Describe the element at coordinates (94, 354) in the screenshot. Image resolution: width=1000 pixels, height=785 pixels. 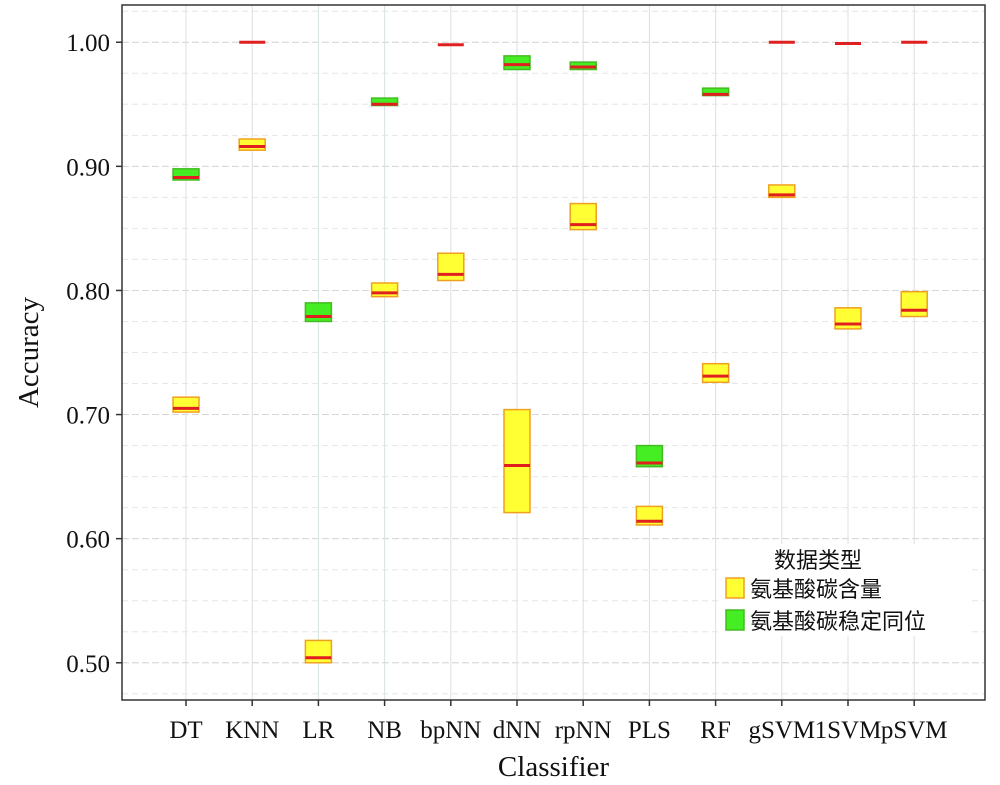
I see `y-axis-ticks: 0.50 0.60 0.70 0.80 0.90 1.00` at that location.